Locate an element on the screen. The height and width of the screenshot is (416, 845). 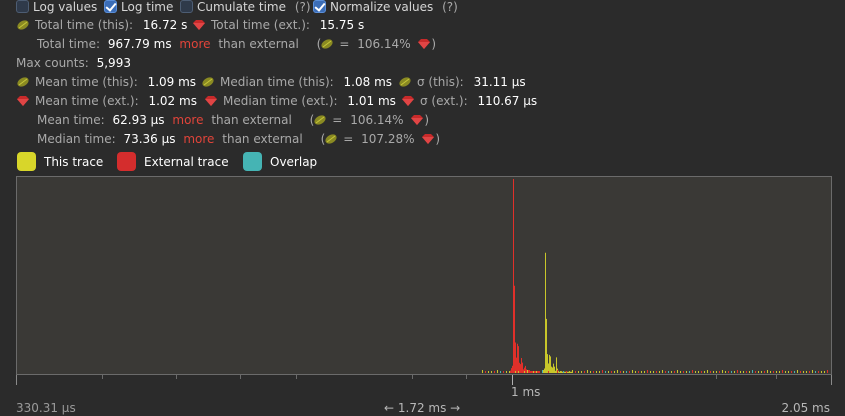
cumulate-time-toggle: Cumulate time (?) is located at coordinates (245, 7).